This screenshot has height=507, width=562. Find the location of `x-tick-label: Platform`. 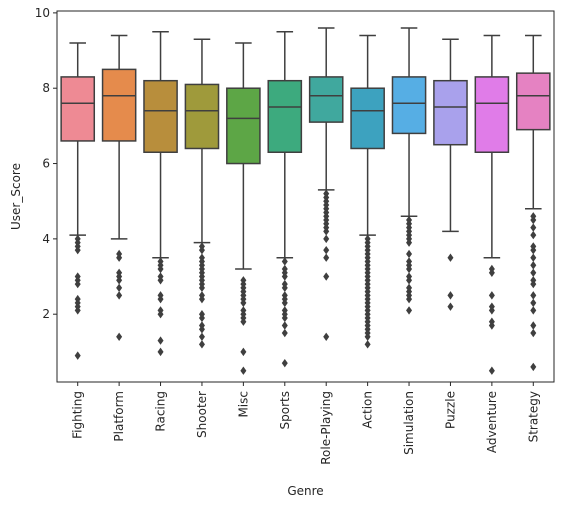

x-tick-label: Platform is located at coordinates (119, 416).